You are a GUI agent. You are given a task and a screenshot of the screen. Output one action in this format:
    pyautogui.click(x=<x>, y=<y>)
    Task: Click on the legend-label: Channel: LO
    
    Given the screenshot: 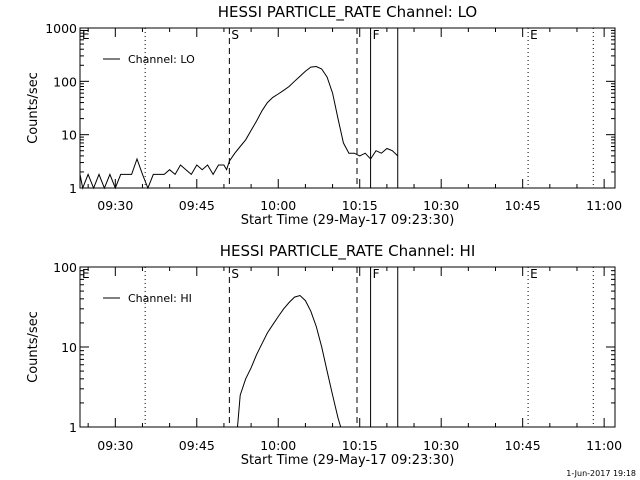 What is the action you would take?
    pyautogui.click(x=161, y=59)
    